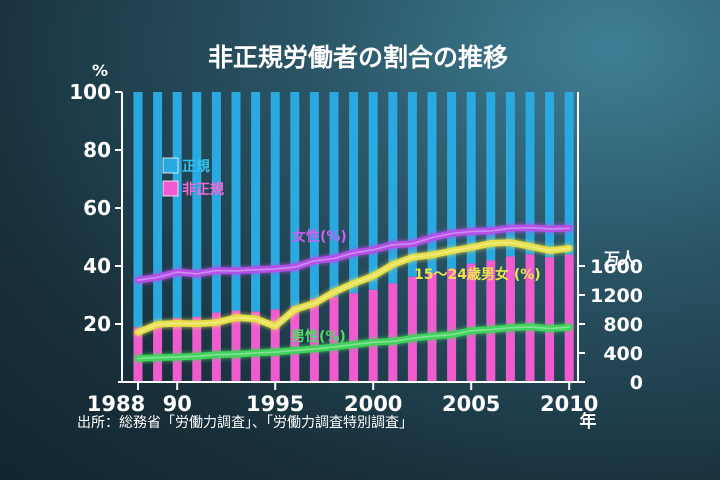 Image resolution: width=720 pixels, height=480 pixels. What do you see at coordinates (354, 337) in the screenshot?
I see `bar-non-regular-1999` at bounding box center [354, 337].